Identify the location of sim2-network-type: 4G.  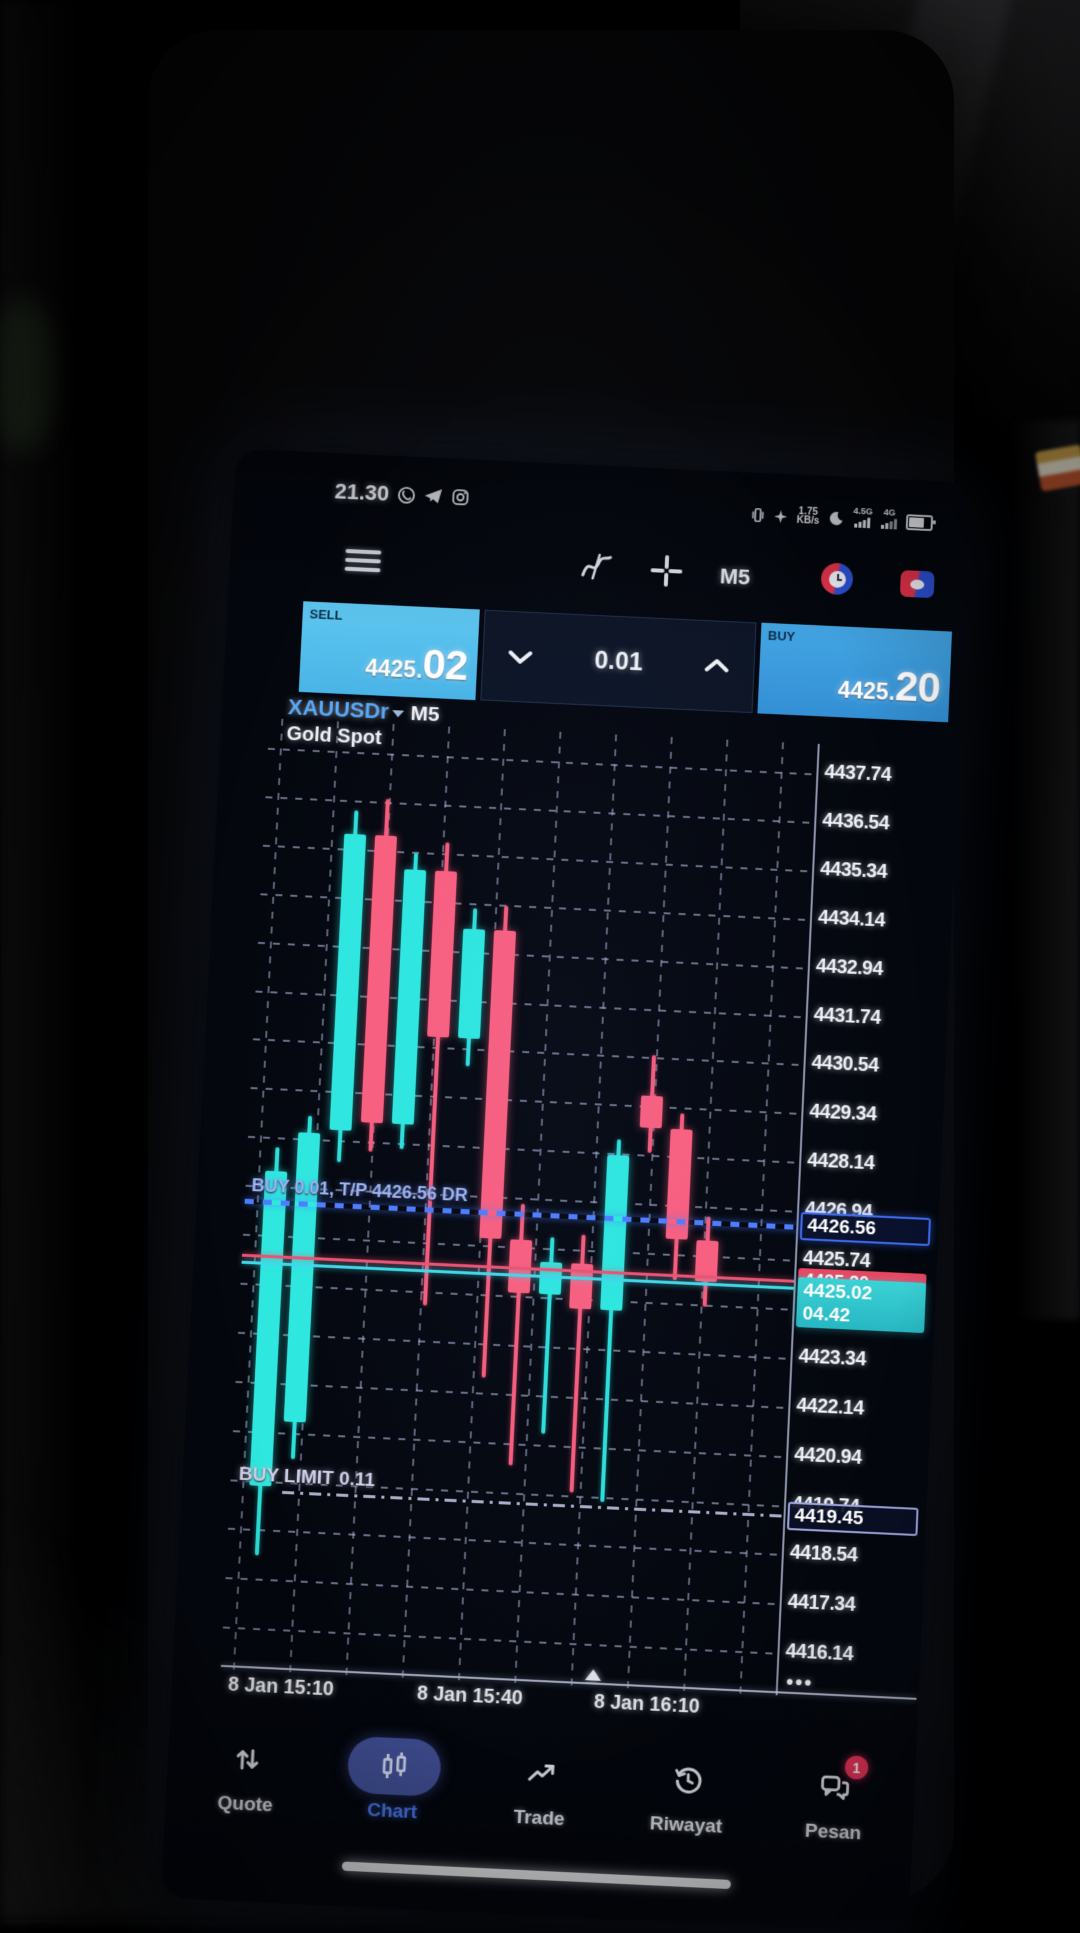
(889, 512).